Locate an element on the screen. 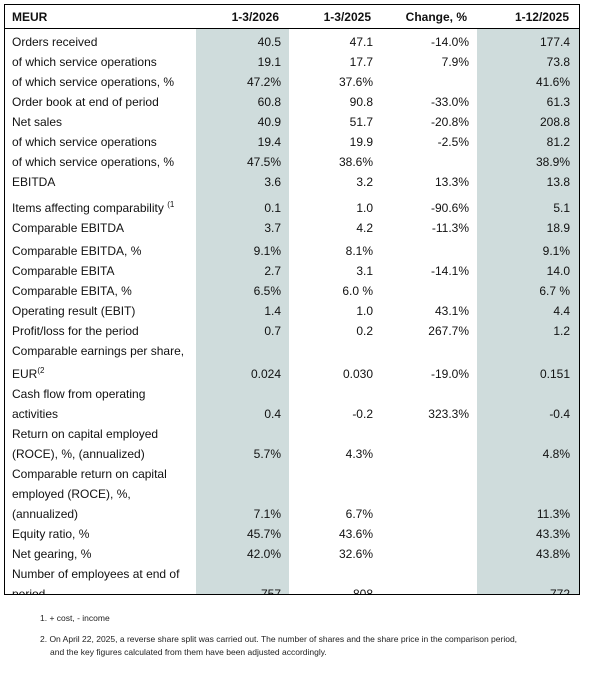  value-q1-2025: 17.7 is located at coordinates (361, 62).